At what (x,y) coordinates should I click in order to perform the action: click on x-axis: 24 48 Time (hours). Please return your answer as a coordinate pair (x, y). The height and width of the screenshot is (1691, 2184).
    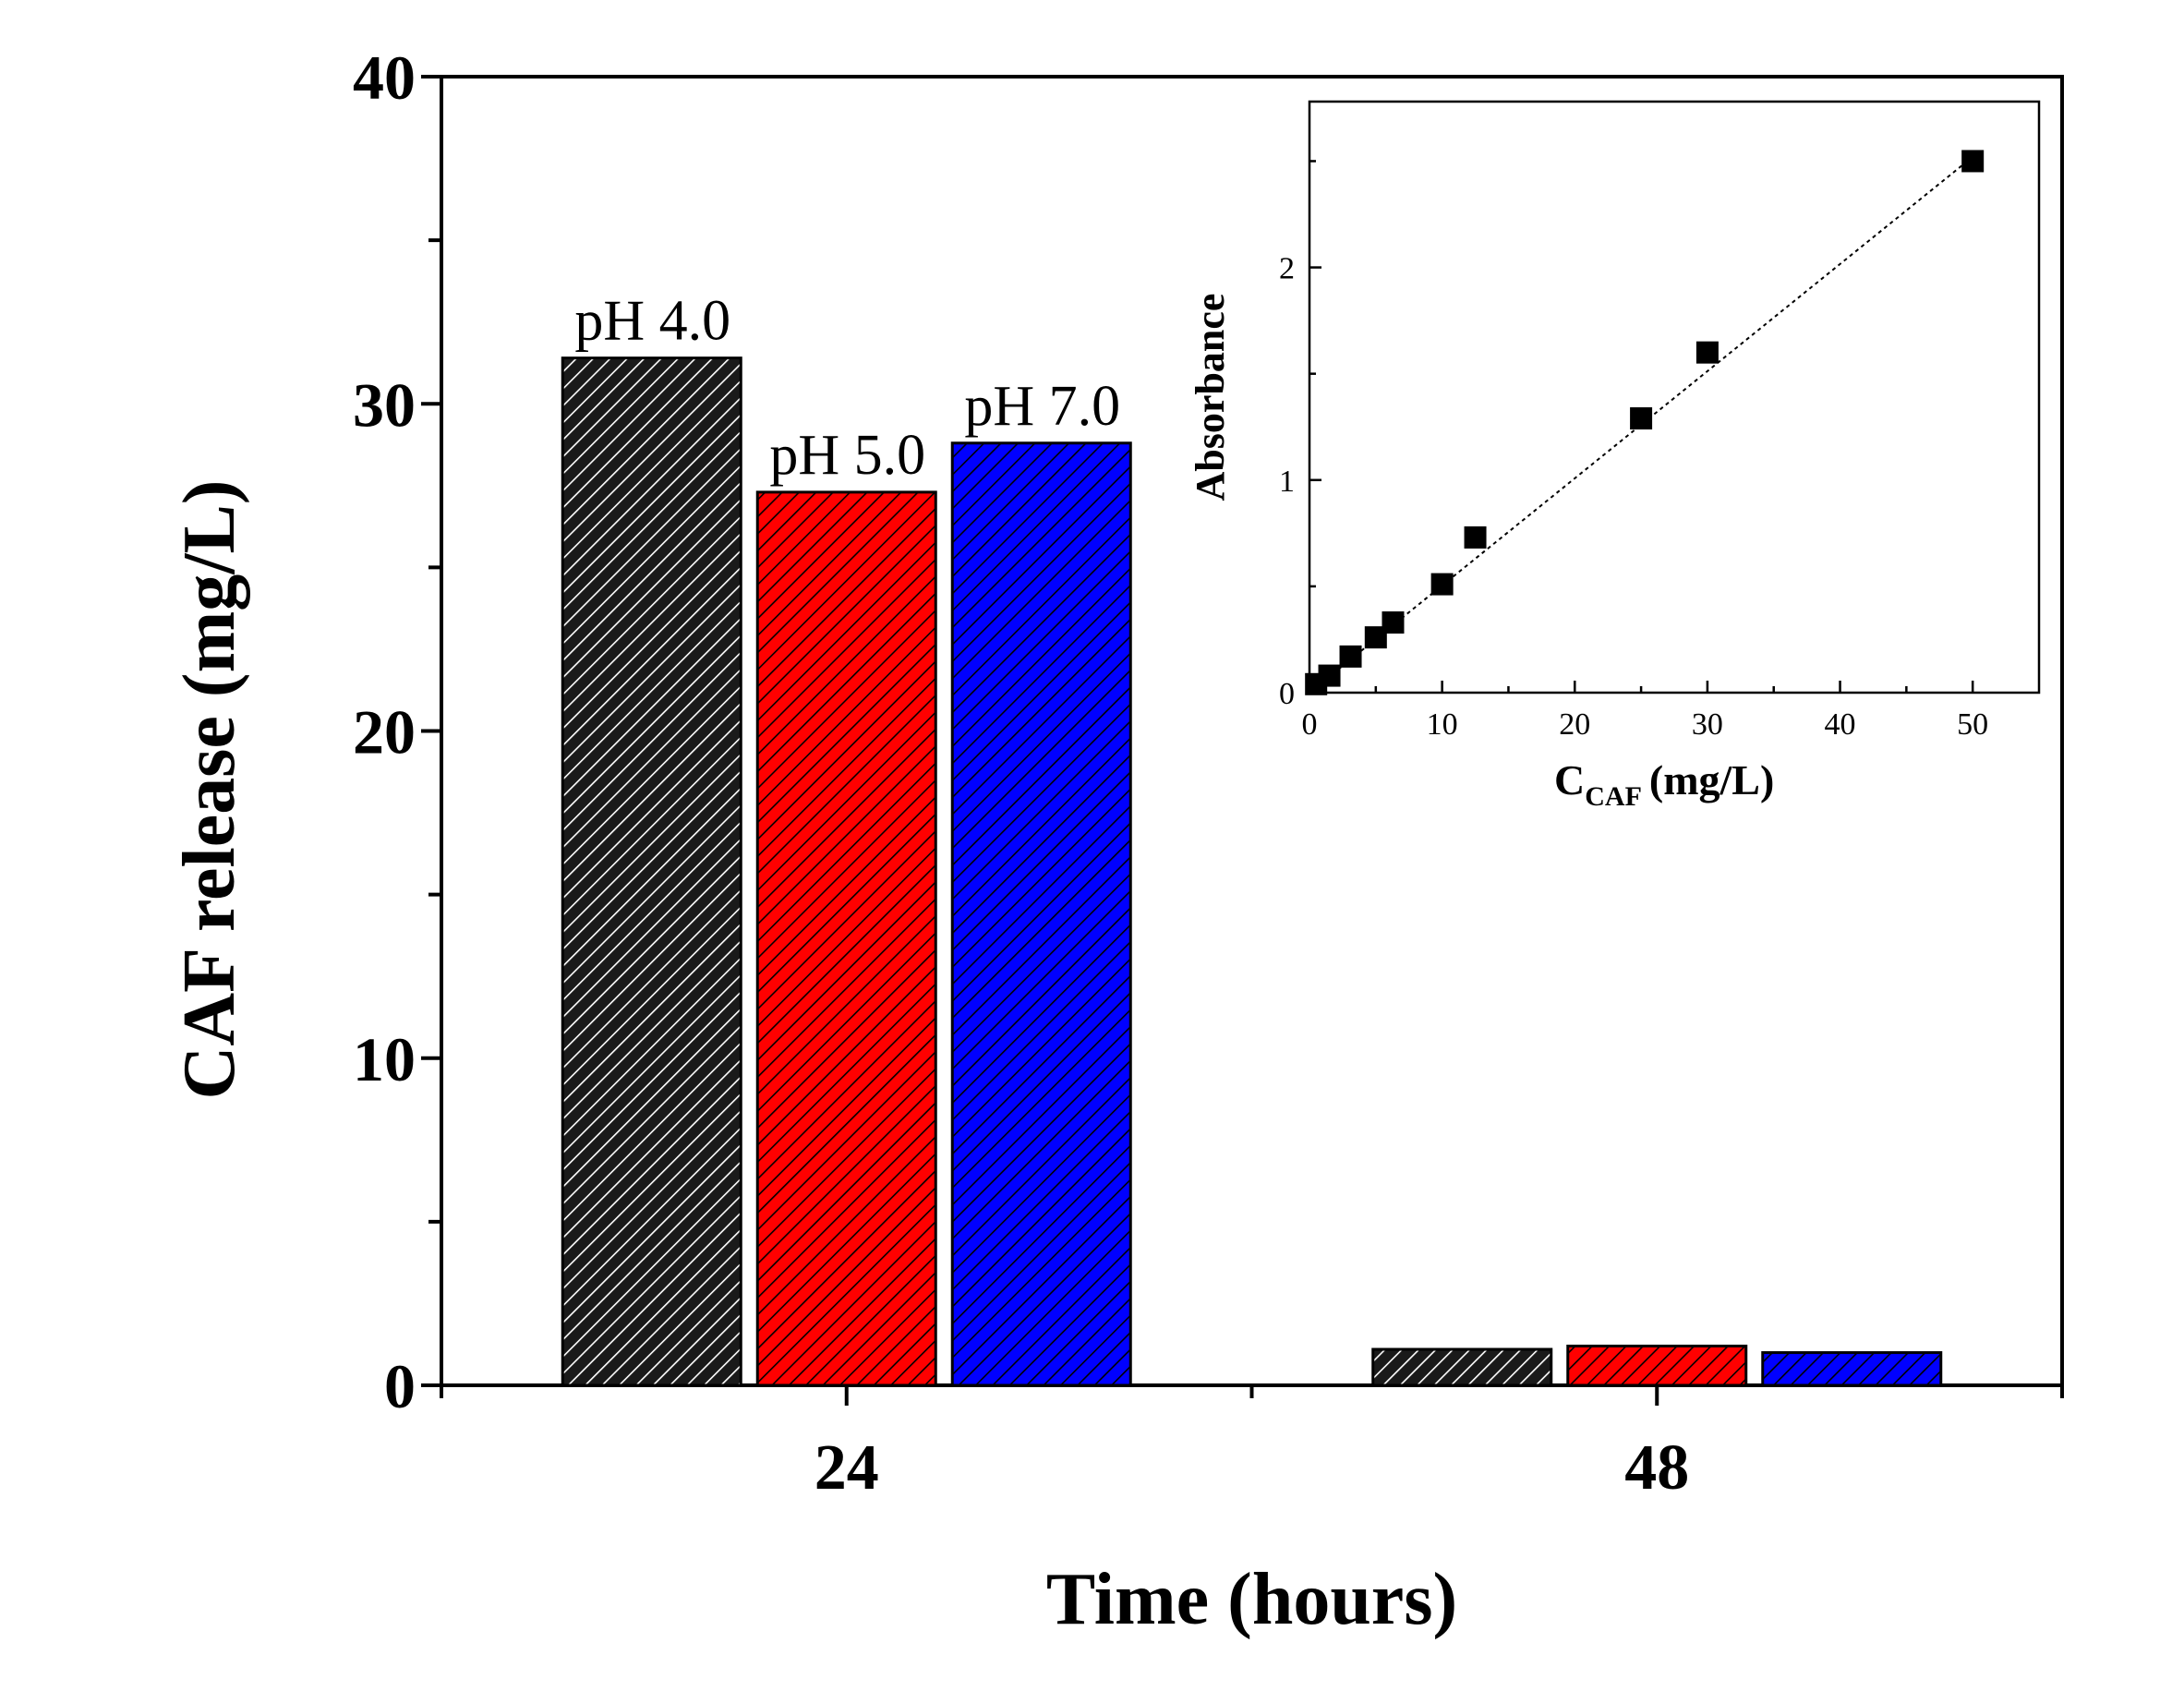
    Looking at the image, I should click on (1252, 1512).